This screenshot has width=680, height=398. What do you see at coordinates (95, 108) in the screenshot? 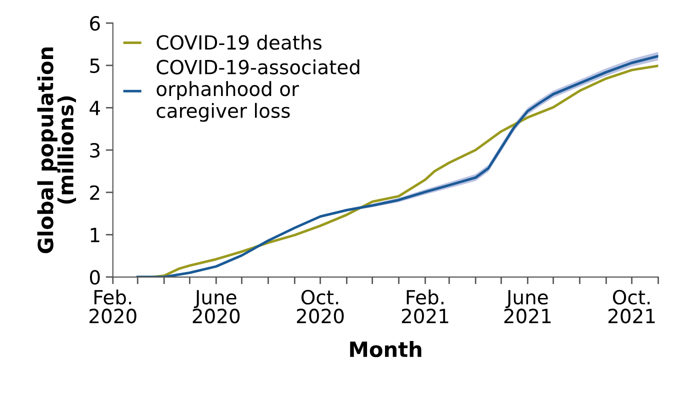
I see `y-tick-label: 4` at bounding box center [95, 108].